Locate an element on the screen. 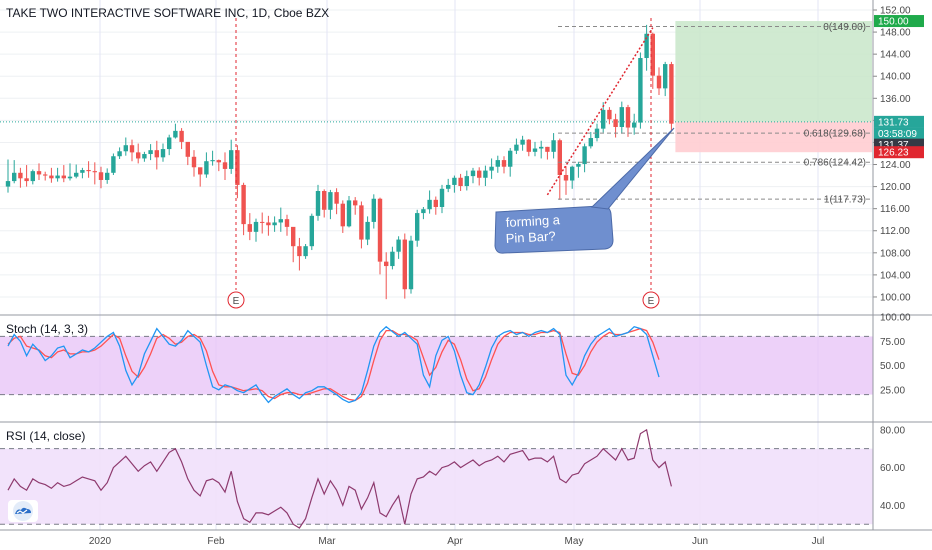  tradingview-logo is located at coordinates (23, 511).